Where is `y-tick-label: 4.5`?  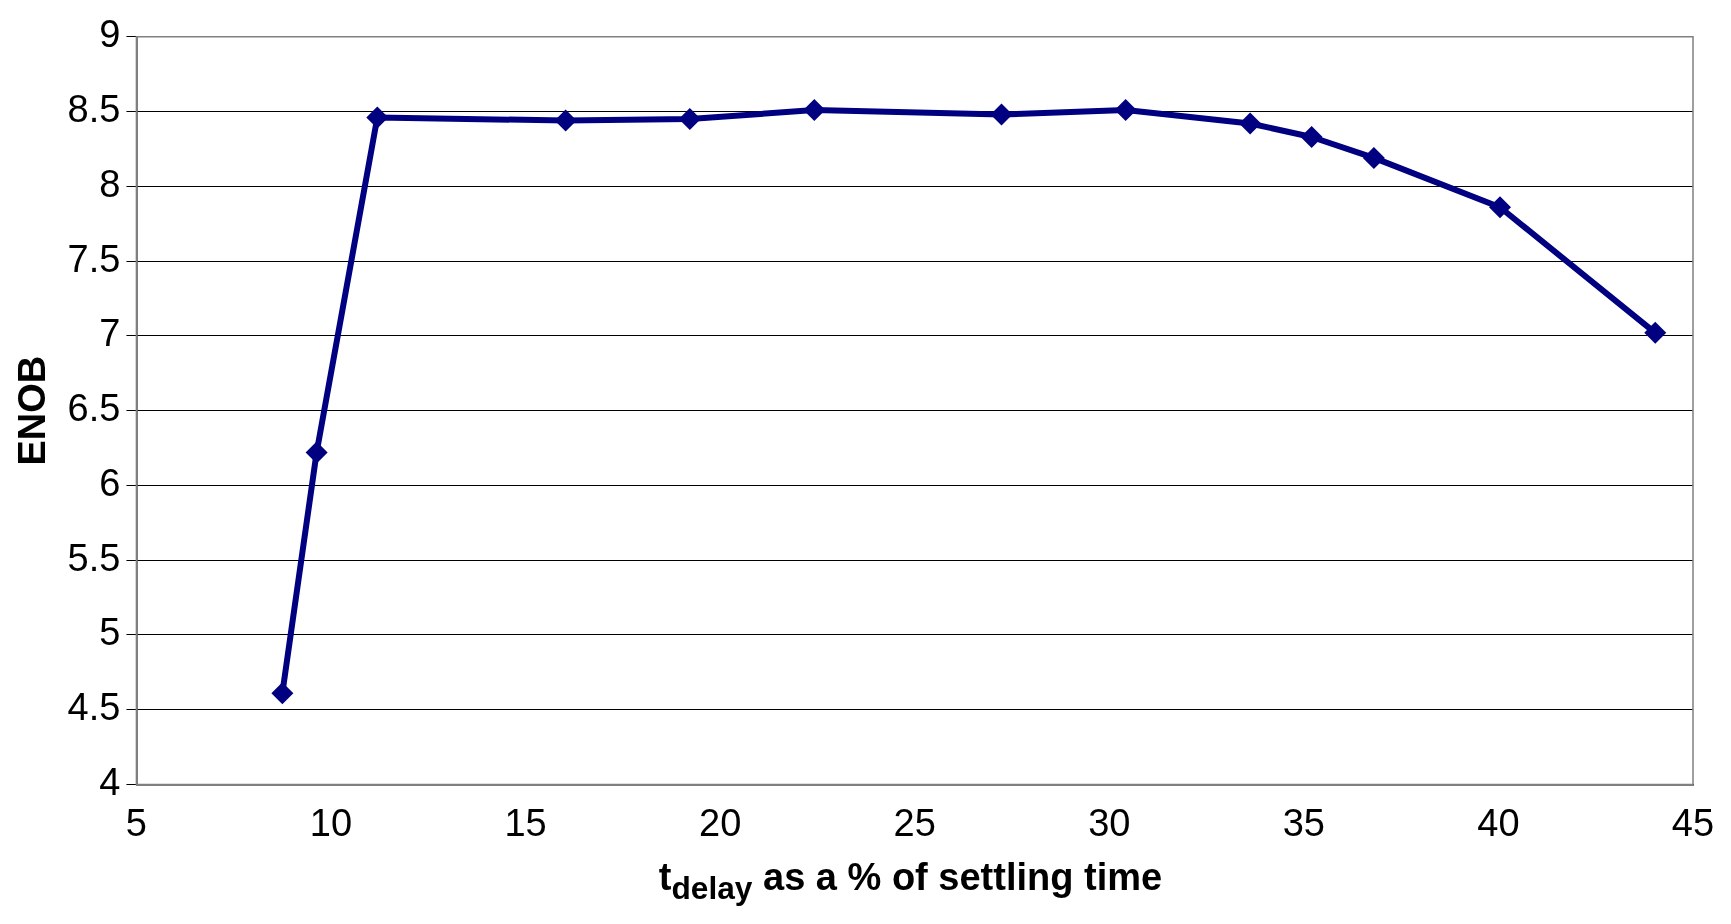 y-tick-label: 4.5 is located at coordinates (94, 707).